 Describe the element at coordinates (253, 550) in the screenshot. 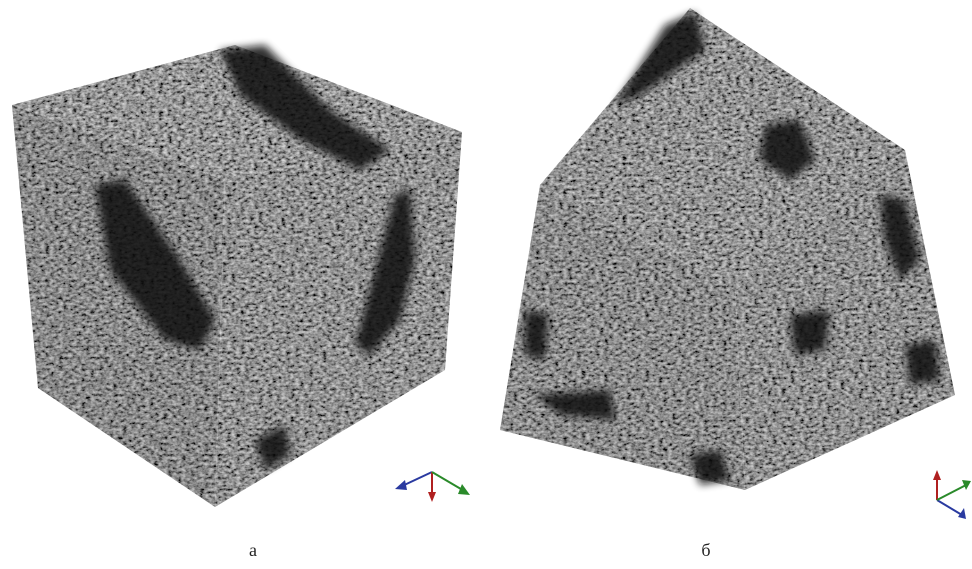

I see `panel-label: а` at that location.